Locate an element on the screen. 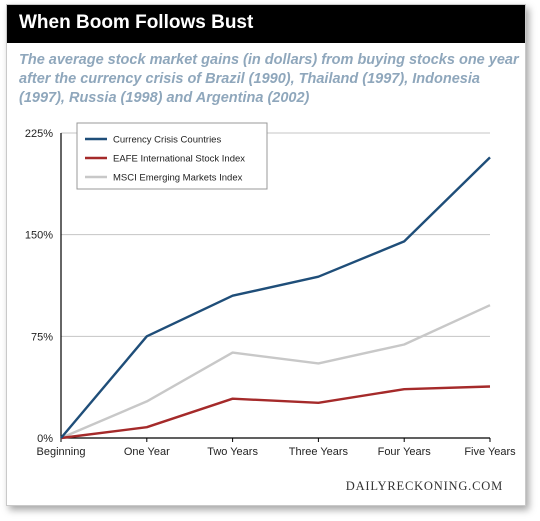 The width and height of the screenshot is (540, 521). chart-title: When Boom Follows Bust is located at coordinates (136, 22).